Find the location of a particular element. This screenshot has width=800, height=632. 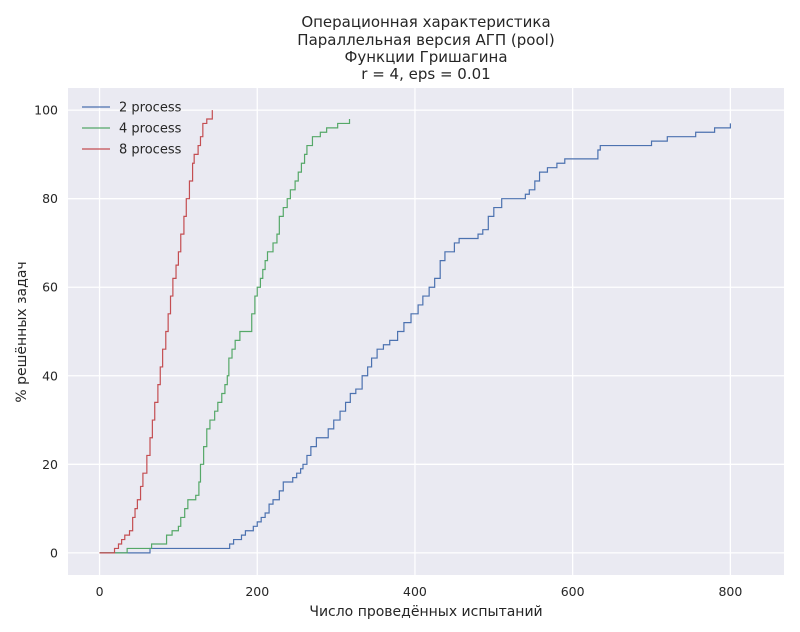

y-axis-label: % решённых задач is located at coordinates (22, 331).